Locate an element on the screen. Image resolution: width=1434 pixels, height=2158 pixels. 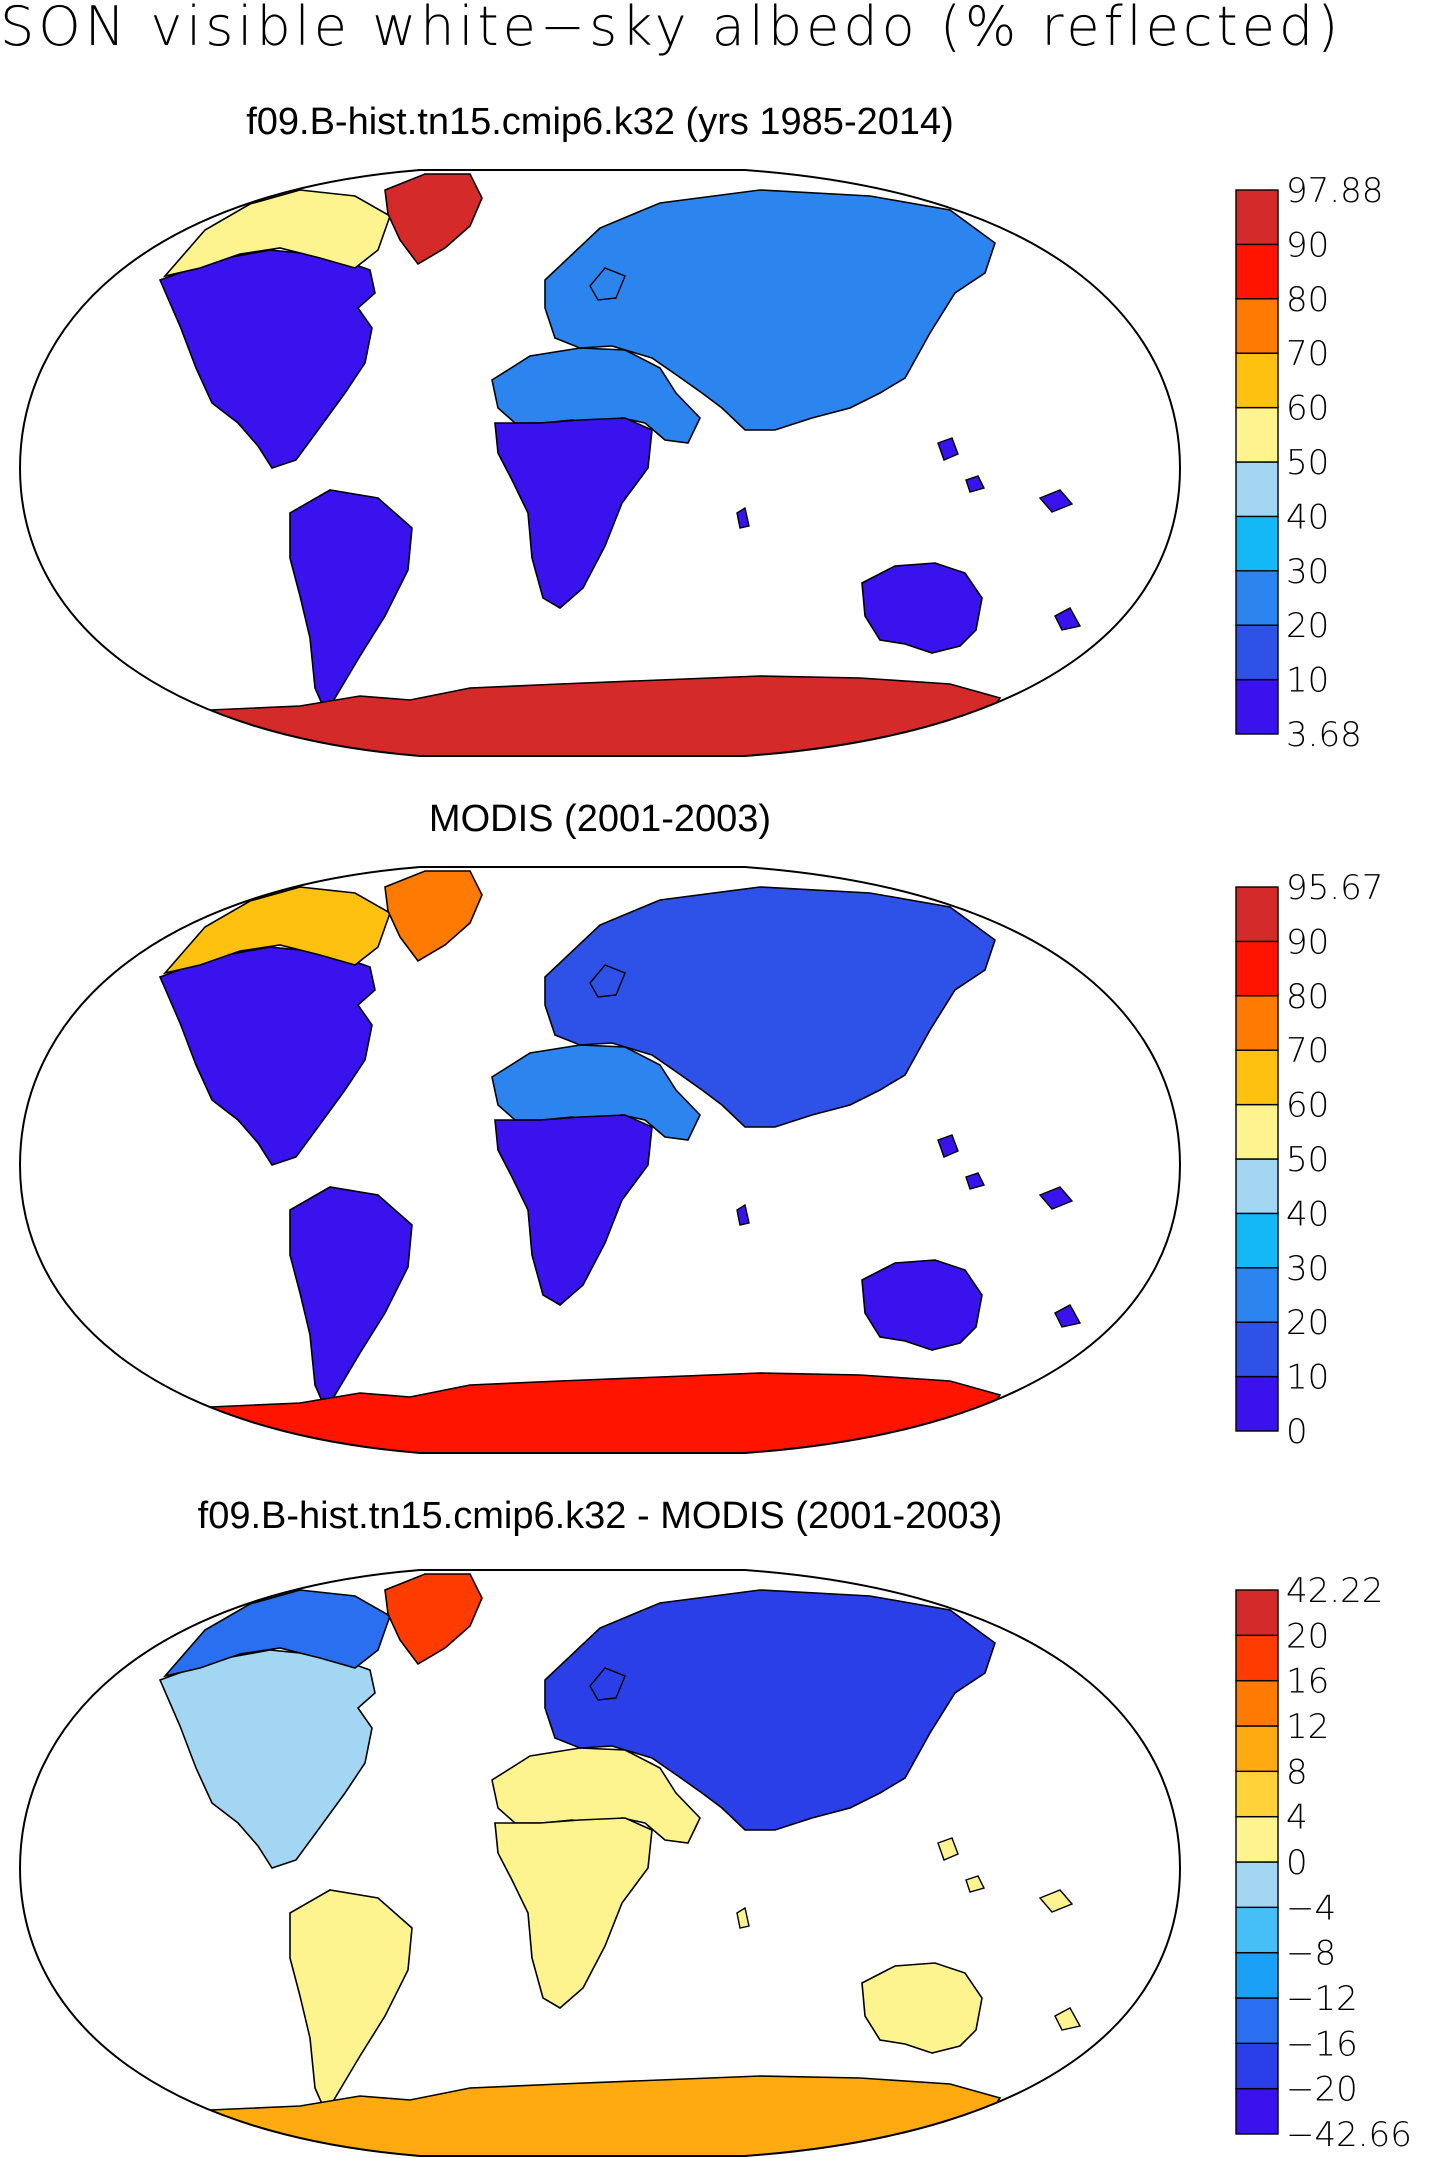
colorbar-tick-label: 3.68 is located at coordinates (1324, 735).